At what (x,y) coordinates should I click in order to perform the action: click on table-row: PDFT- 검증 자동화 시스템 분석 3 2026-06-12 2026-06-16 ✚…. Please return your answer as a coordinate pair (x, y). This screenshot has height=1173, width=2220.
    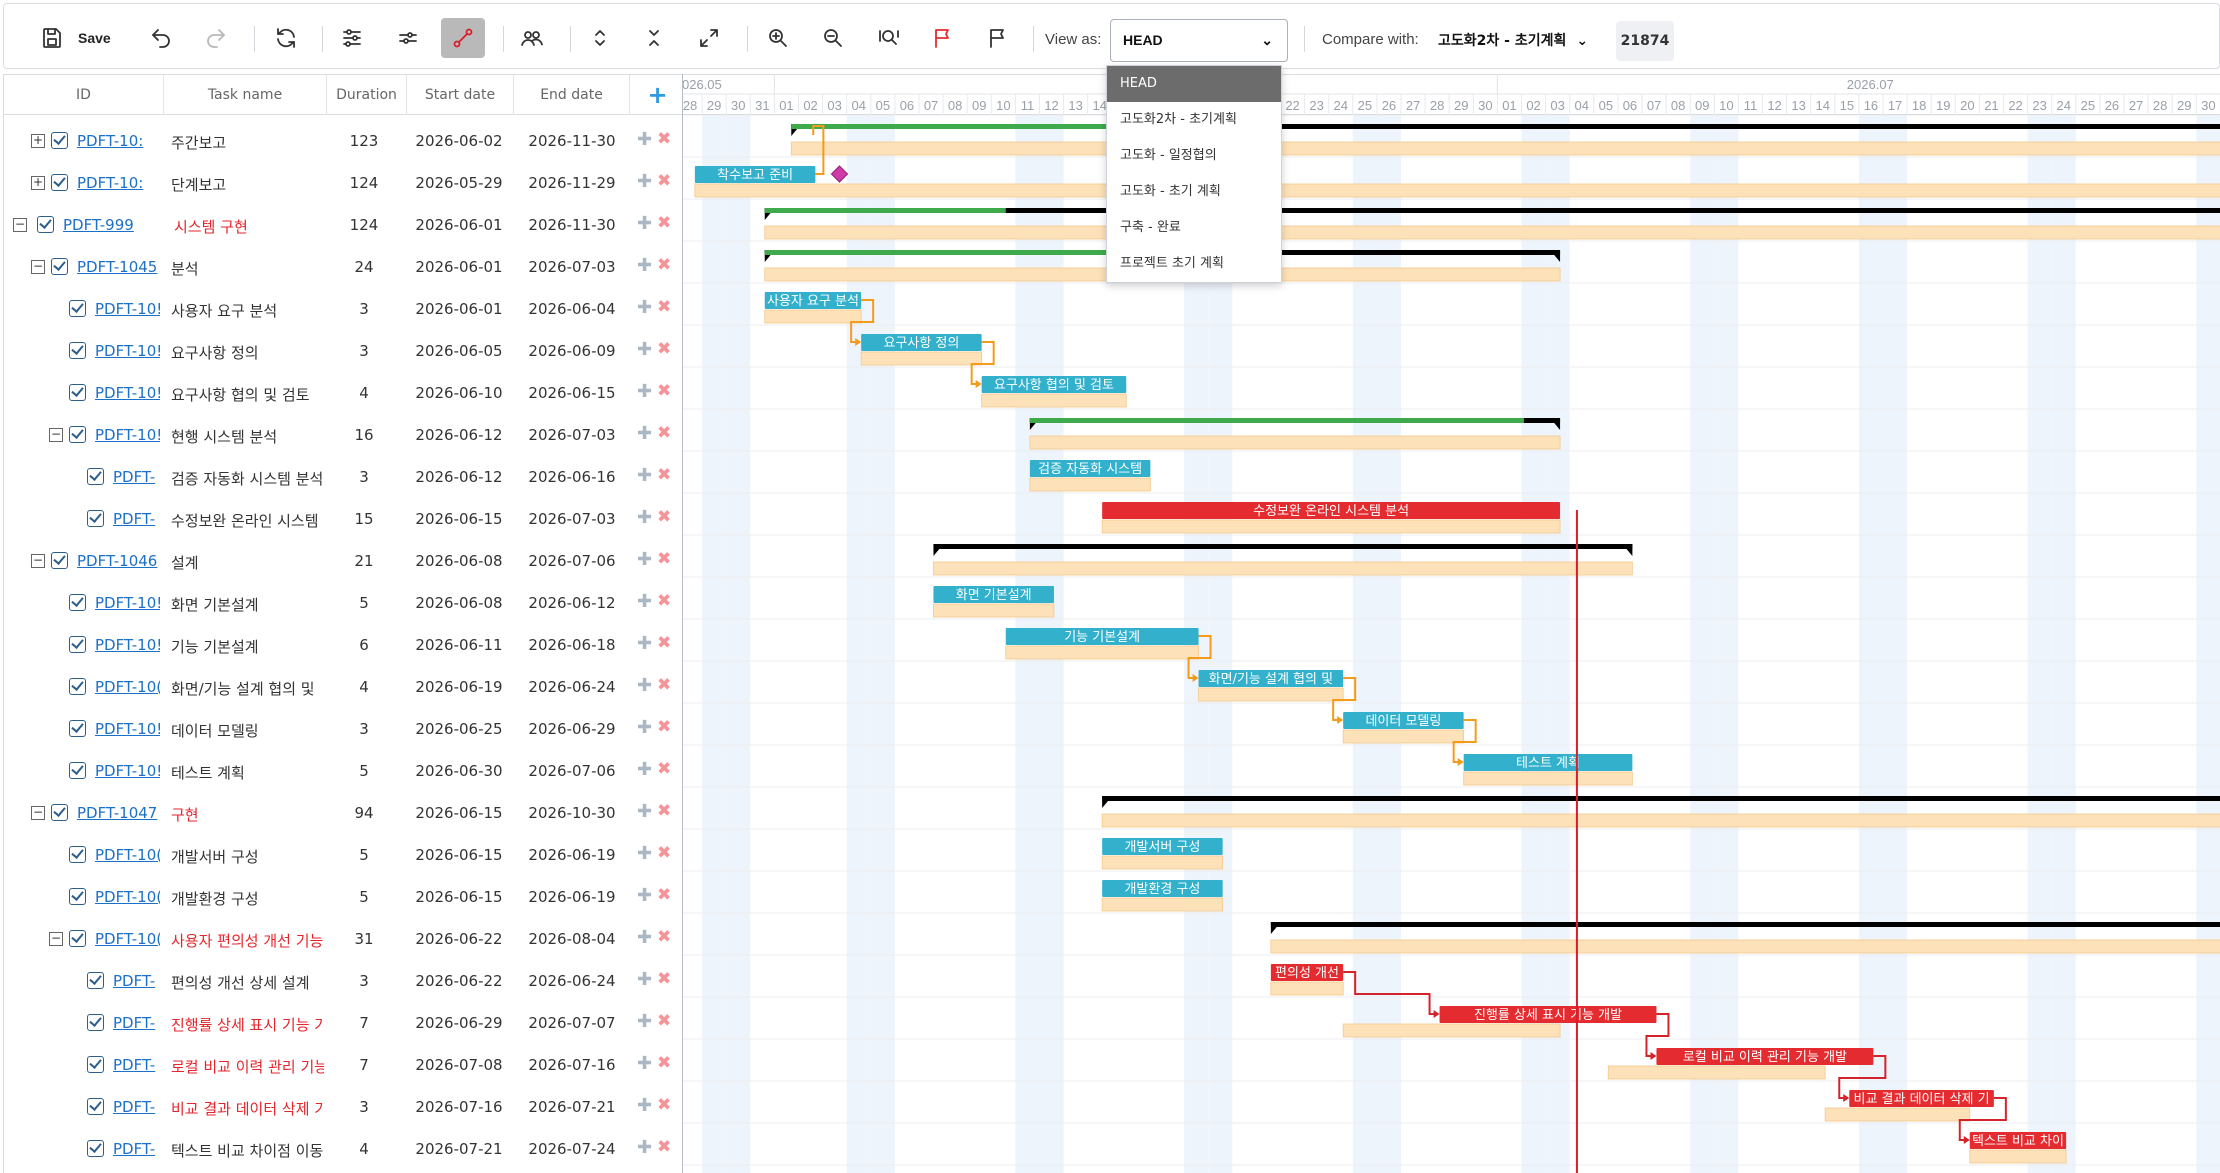
    Looking at the image, I should click on (344, 477).